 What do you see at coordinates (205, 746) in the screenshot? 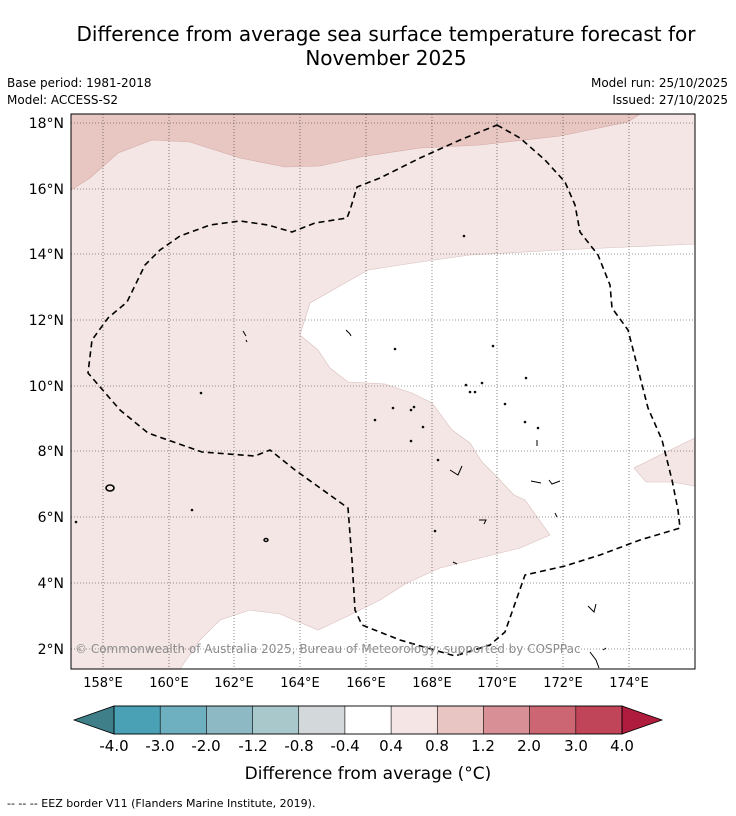
I see `colorbar-tick-label: -2.0` at bounding box center [205, 746].